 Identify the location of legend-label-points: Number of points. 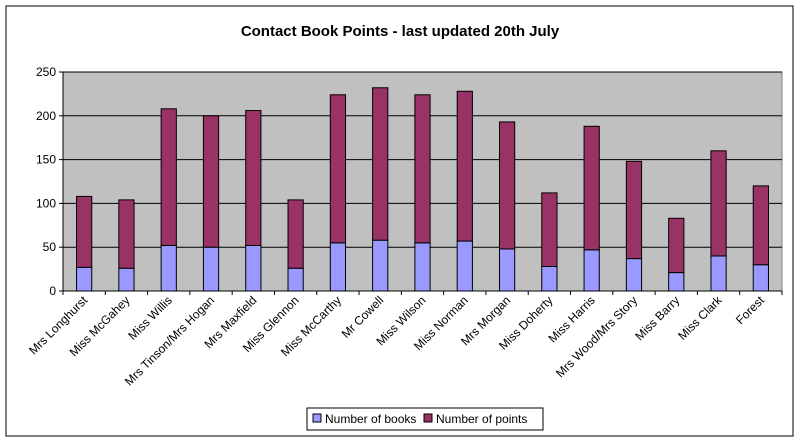
(481, 419).